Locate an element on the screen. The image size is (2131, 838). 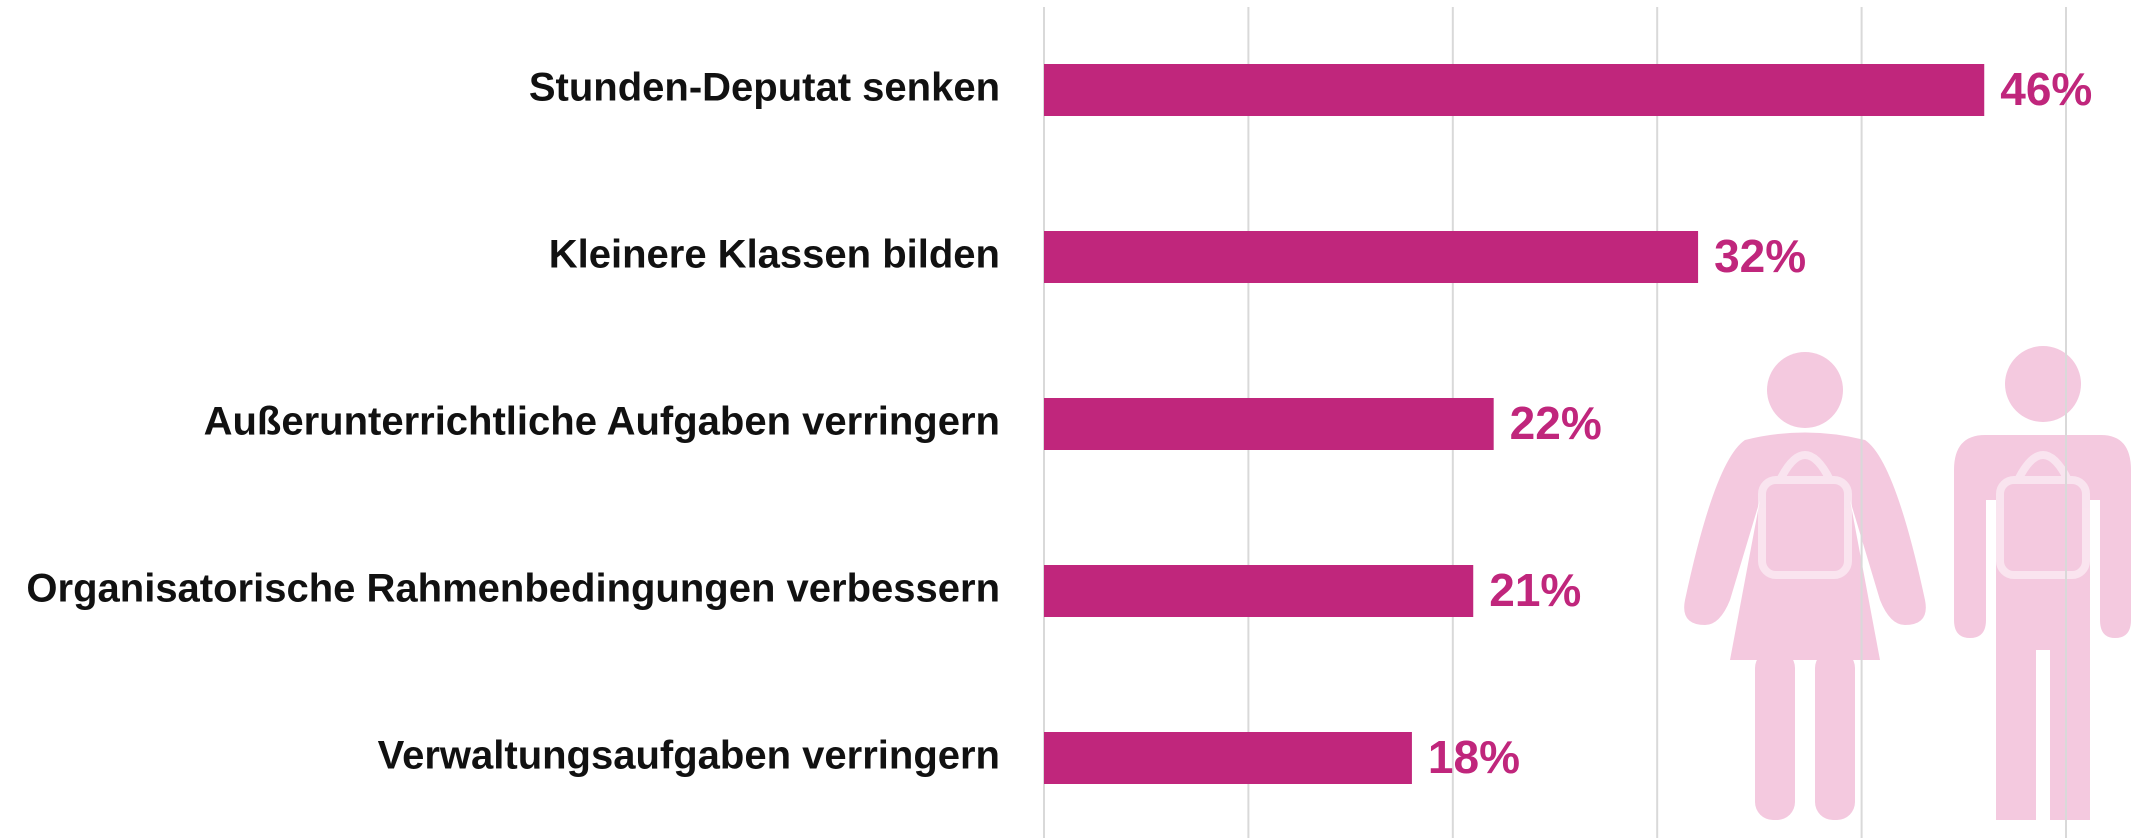
value-label: 21% is located at coordinates (1535, 590).